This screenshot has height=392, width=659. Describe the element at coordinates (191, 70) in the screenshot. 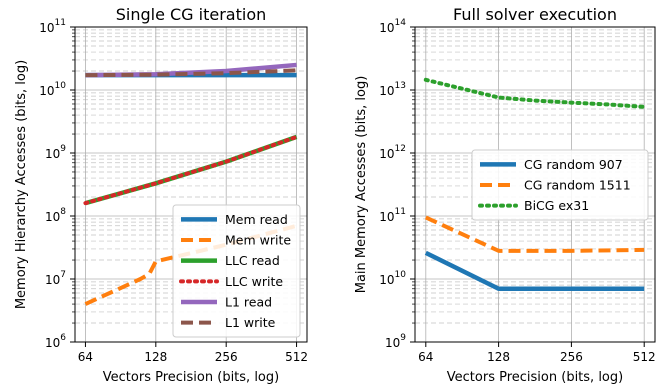

I see `series-line-l1-read` at that location.